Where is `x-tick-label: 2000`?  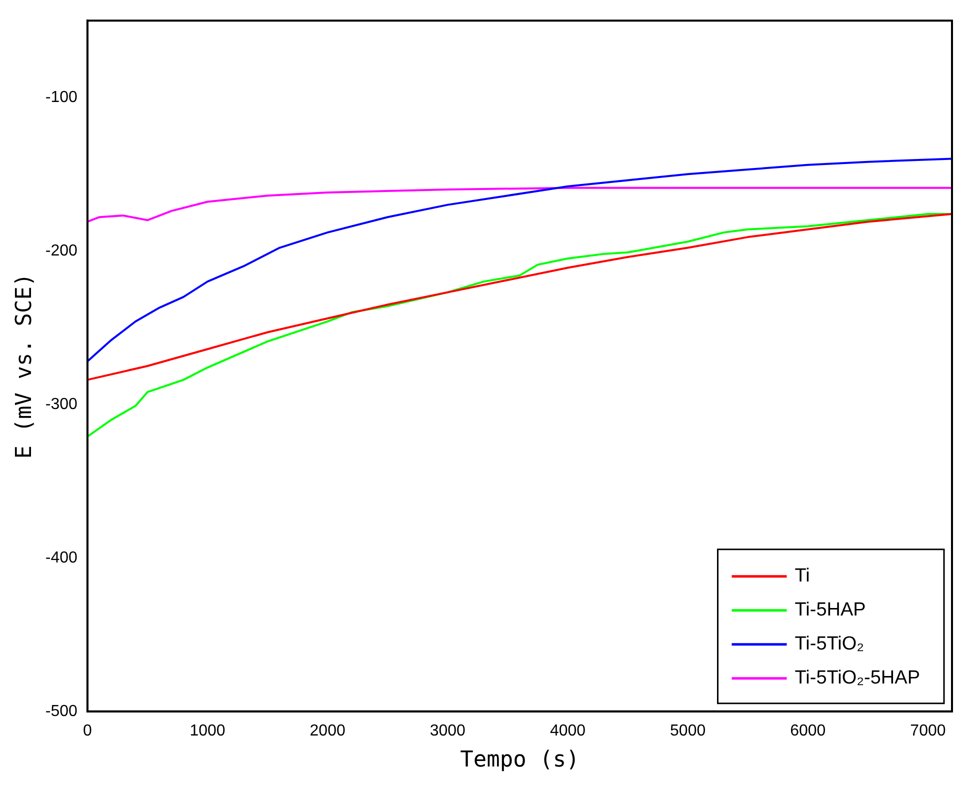
x-tick-label: 2000 is located at coordinates (328, 731).